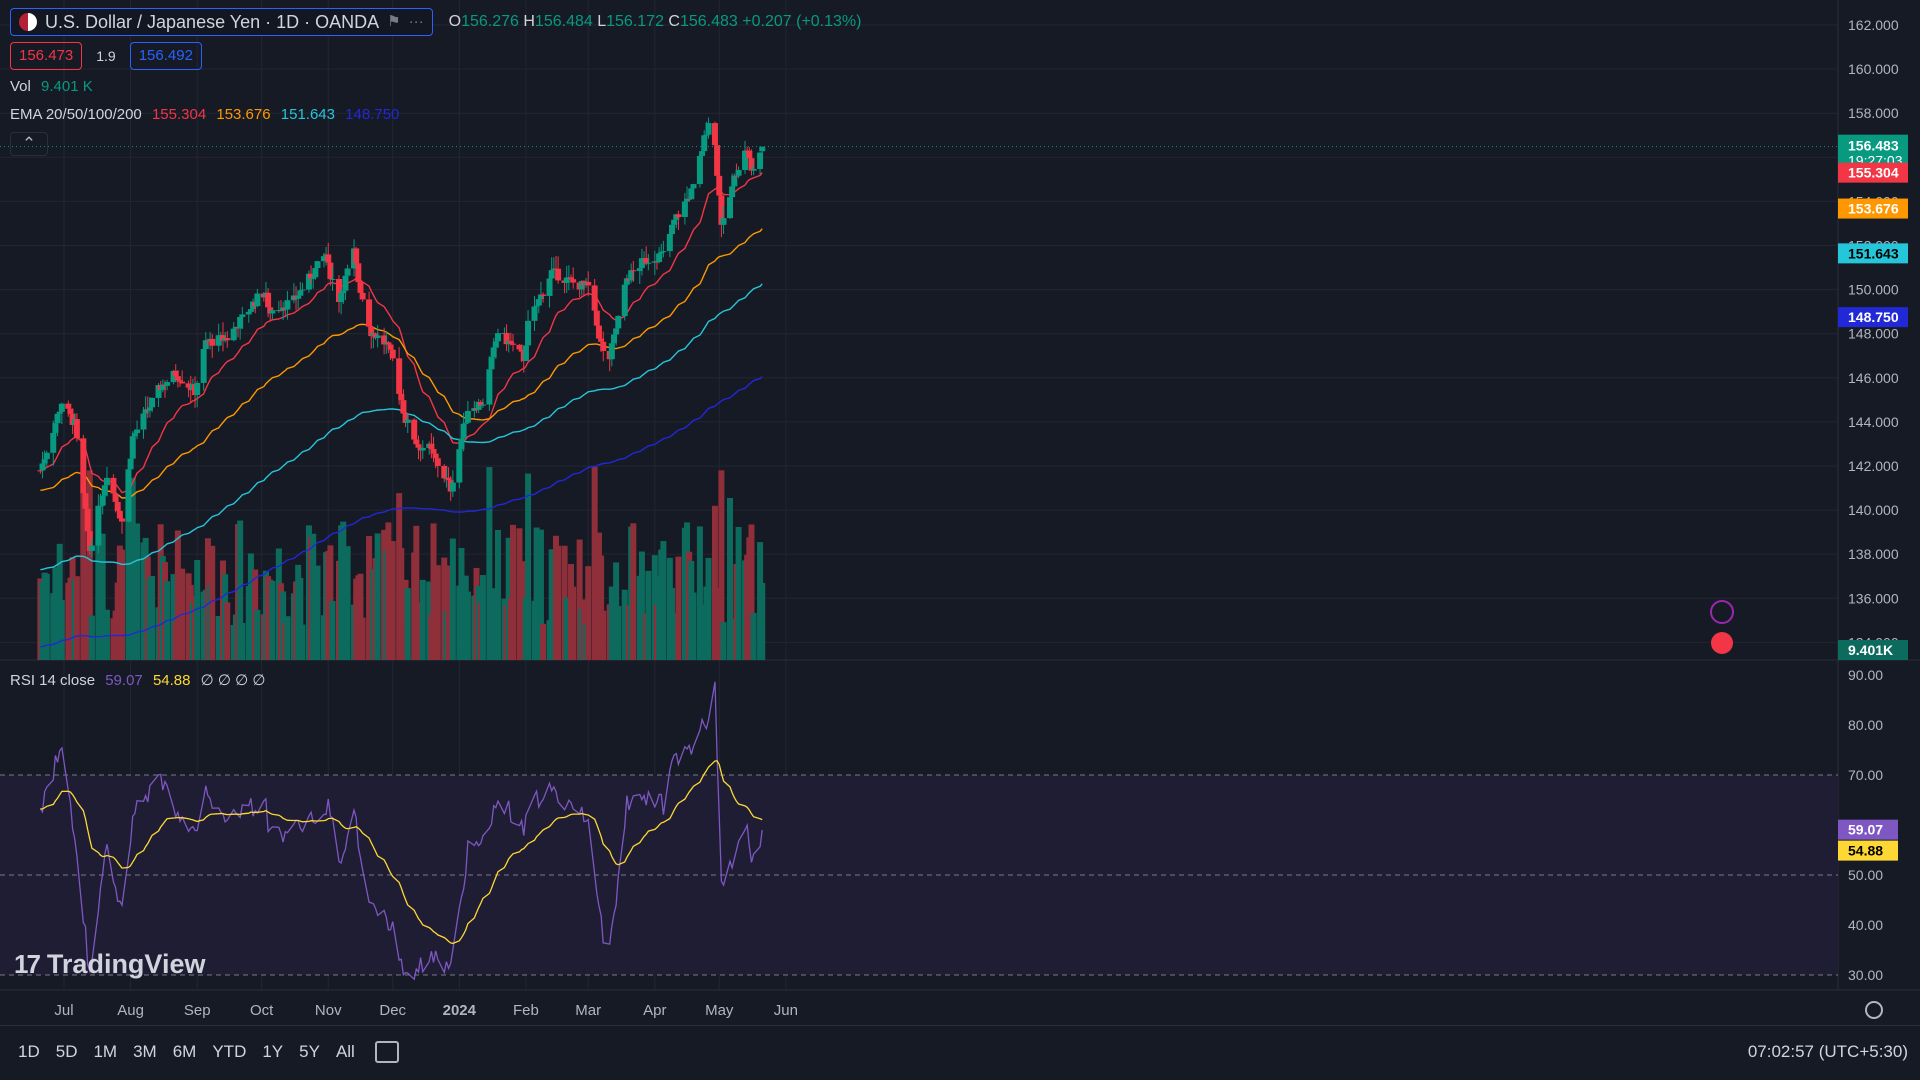  Describe the element at coordinates (401, 852) in the screenshot. I see `rsi-ma-line` at that location.